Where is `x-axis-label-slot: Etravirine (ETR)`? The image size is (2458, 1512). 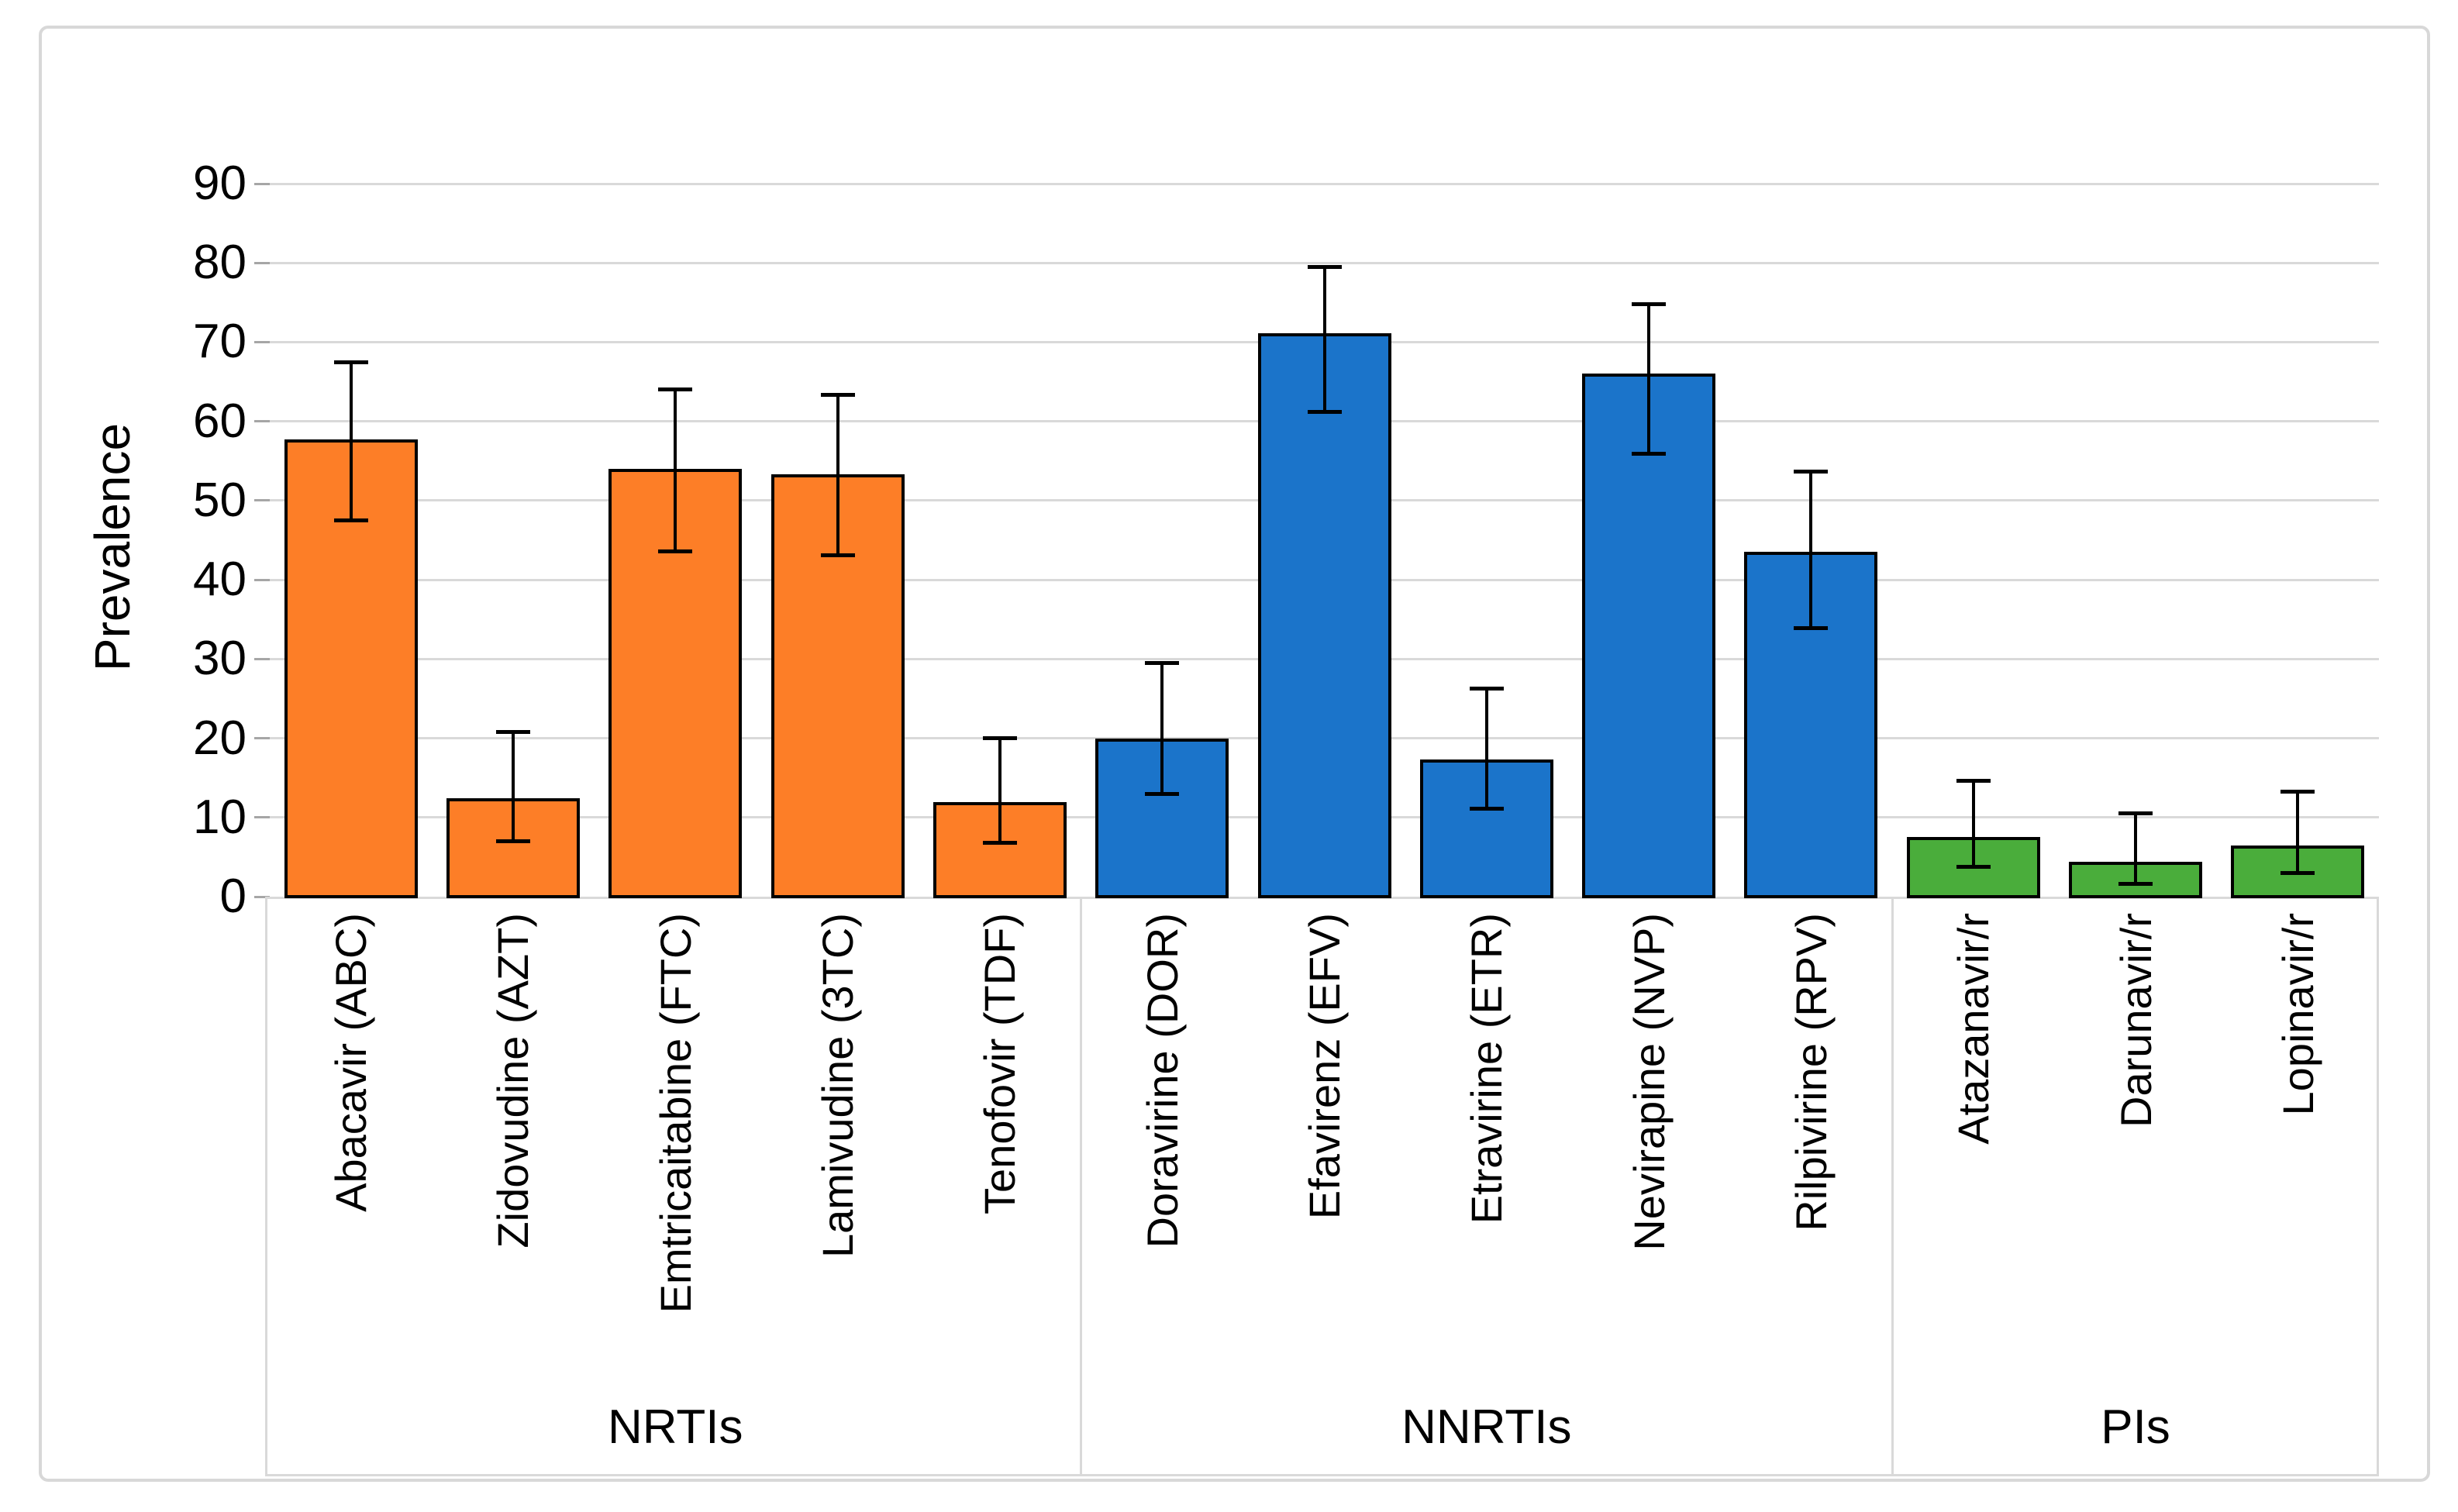
x-axis-label-slot: Etravirine (ETR) is located at coordinates (1486, 1123).